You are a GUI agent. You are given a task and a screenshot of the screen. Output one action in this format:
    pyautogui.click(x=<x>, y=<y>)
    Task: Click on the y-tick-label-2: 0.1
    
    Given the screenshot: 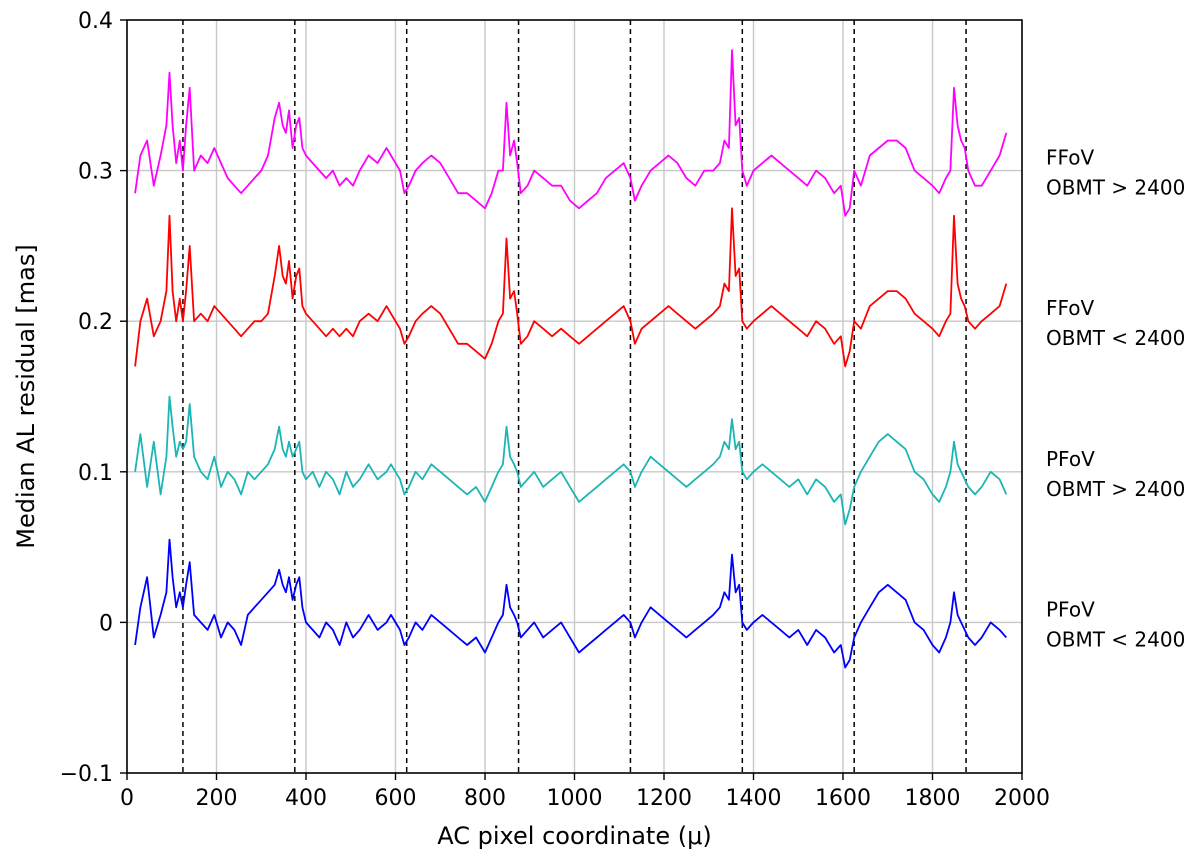 What is the action you would take?
    pyautogui.click(x=95, y=473)
    